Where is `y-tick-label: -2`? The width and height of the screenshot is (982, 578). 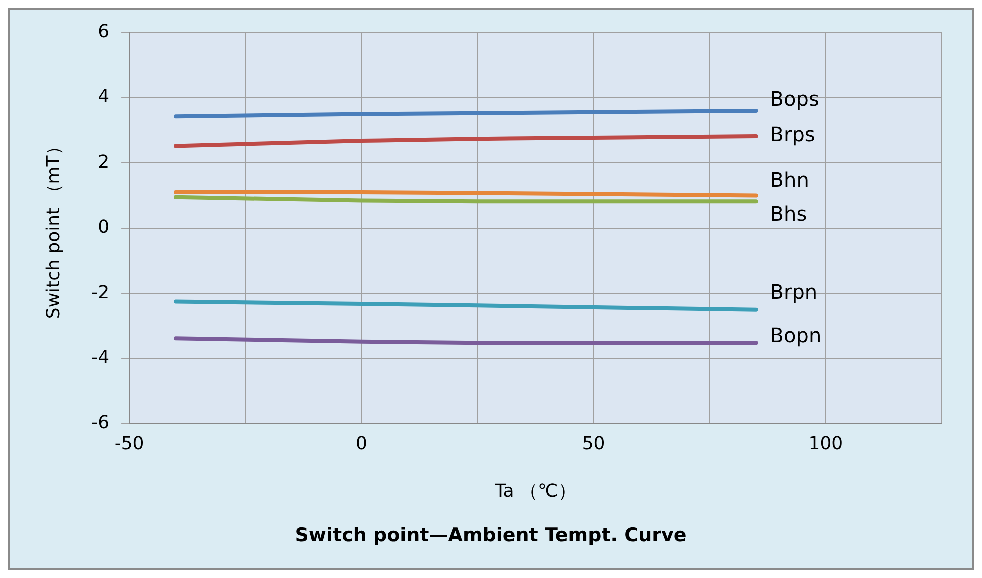 y-tick-label: -2 is located at coordinates (101, 293).